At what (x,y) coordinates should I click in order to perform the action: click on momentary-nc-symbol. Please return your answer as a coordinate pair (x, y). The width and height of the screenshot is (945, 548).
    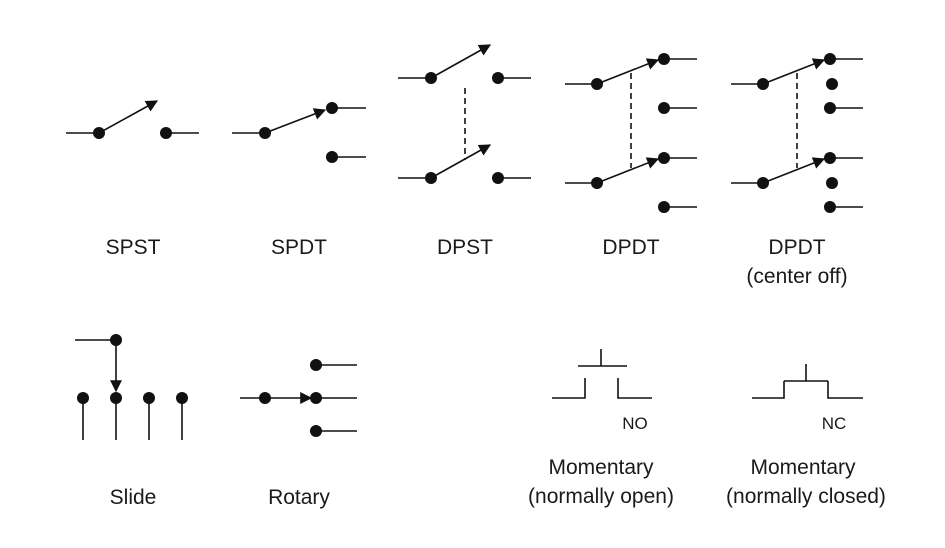
    Looking at the image, I should click on (807, 381).